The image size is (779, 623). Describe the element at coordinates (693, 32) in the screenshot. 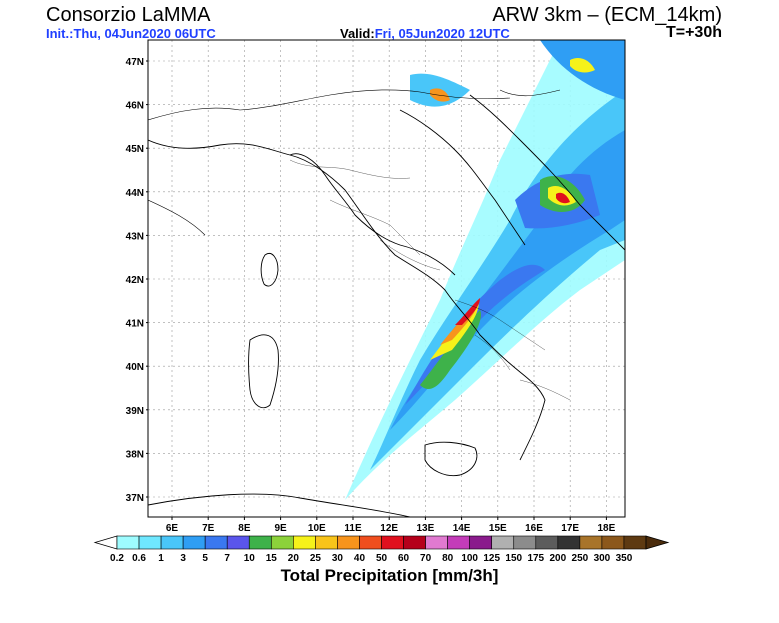

I see `forecast-timestep: T=+30h` at that location.